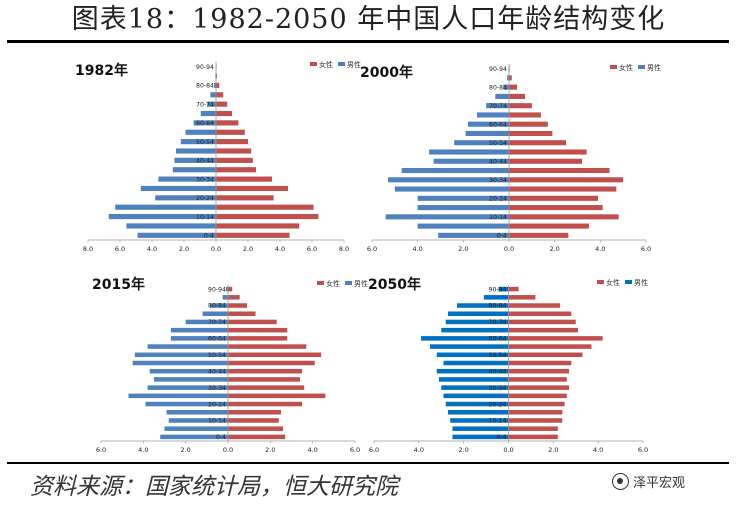 The image size is (737, 509). I want to click on category-label: 50-54, so click(217, 355).